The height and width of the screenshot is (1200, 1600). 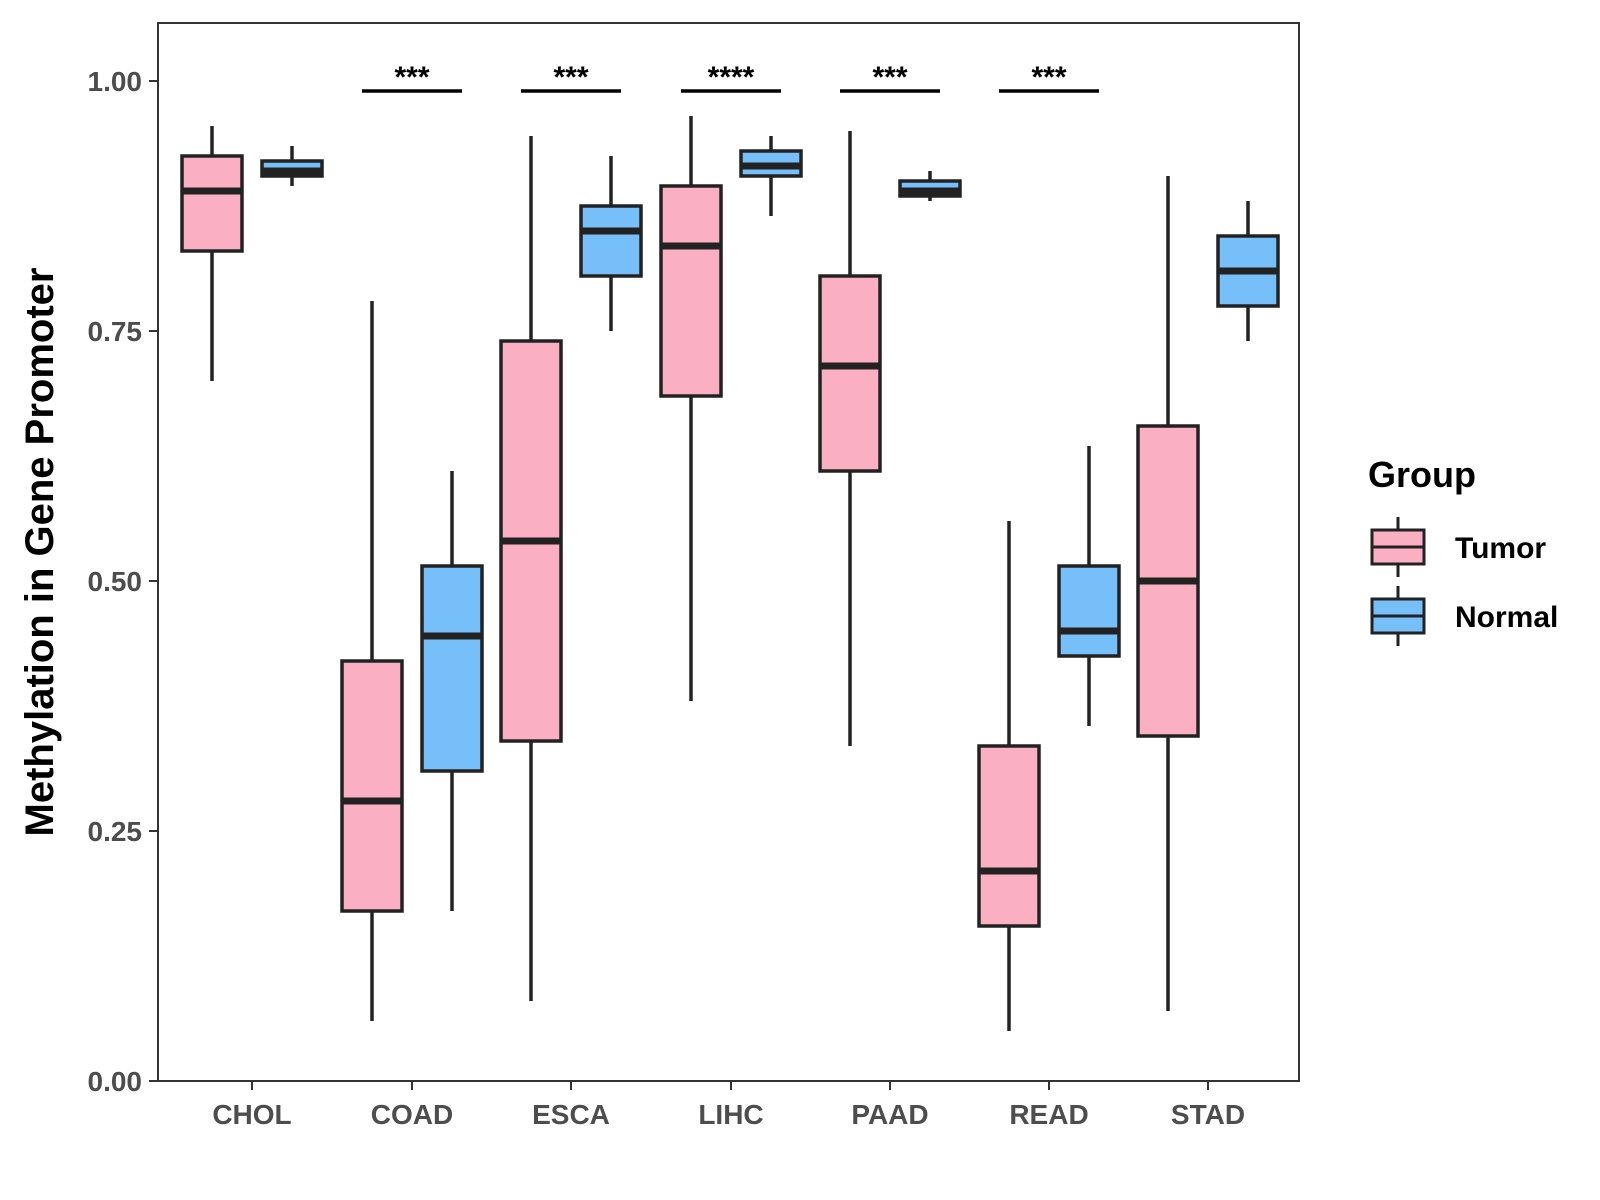 What do you see at coordinates (1398, 547) in the screenshot?
I see `legend-key-tumor` at bounding box center [1398, 547].